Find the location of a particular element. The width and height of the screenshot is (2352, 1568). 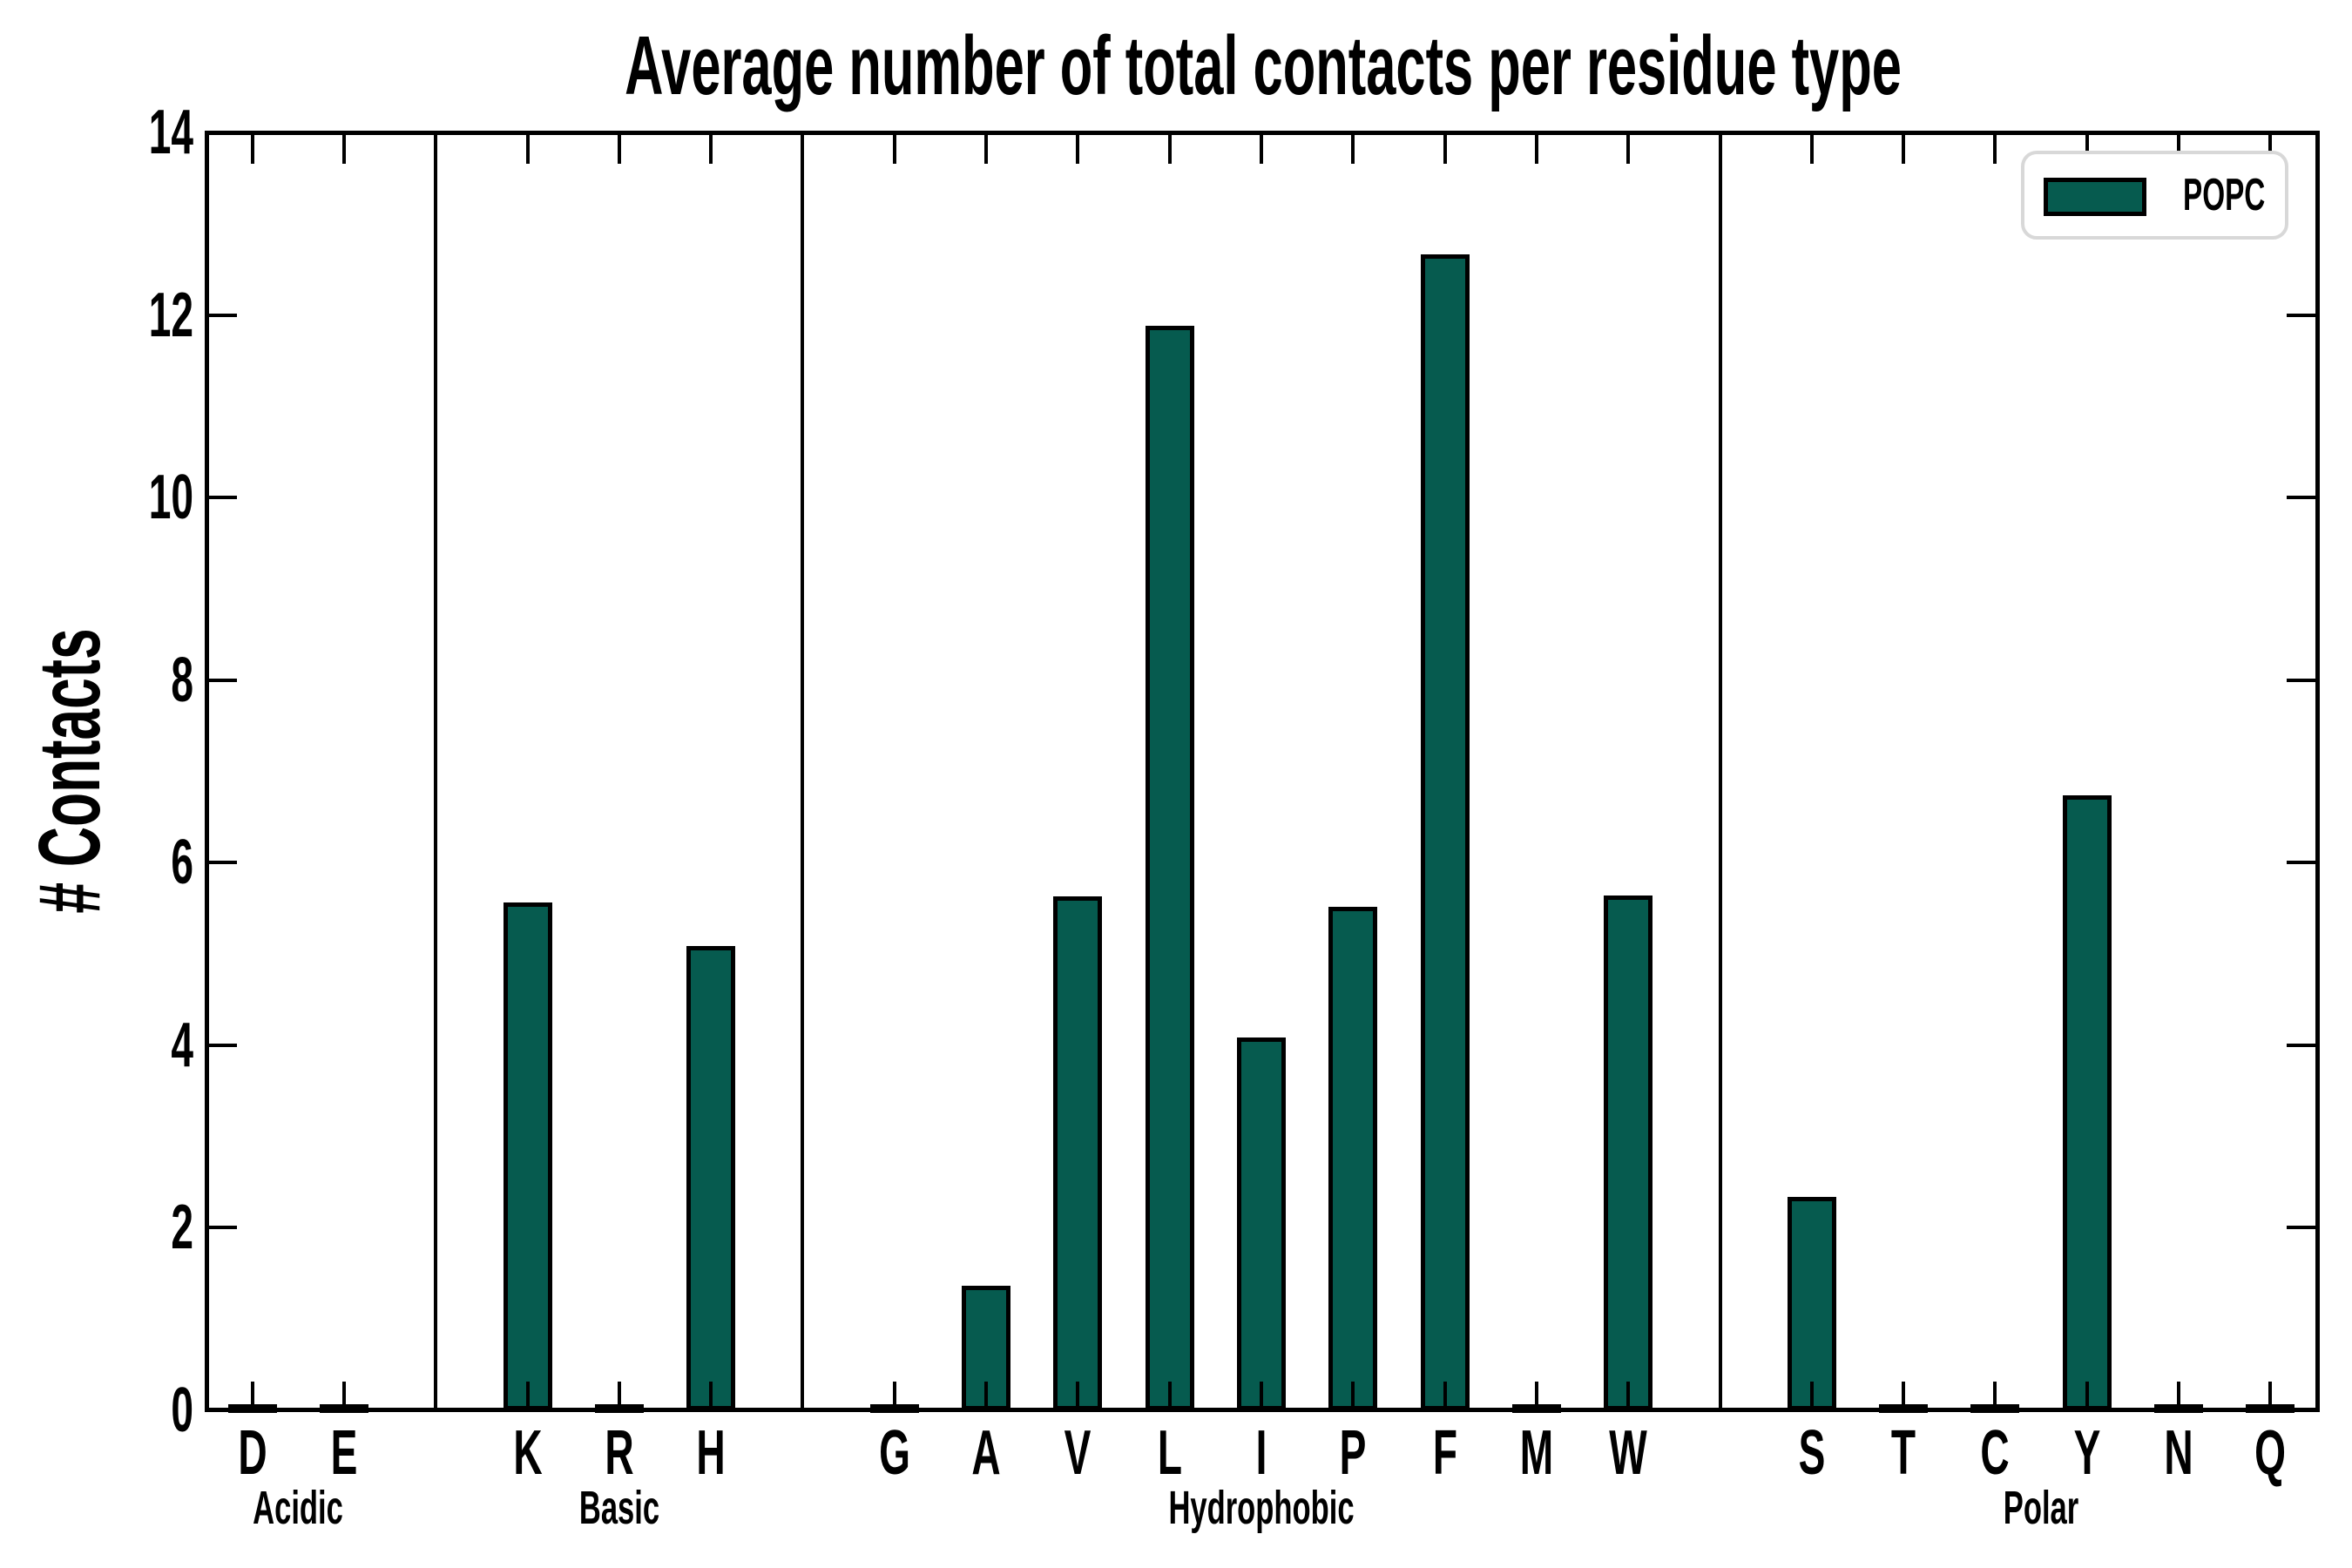

x-tick-bottom-L is located at coordinates (1169, 1396).